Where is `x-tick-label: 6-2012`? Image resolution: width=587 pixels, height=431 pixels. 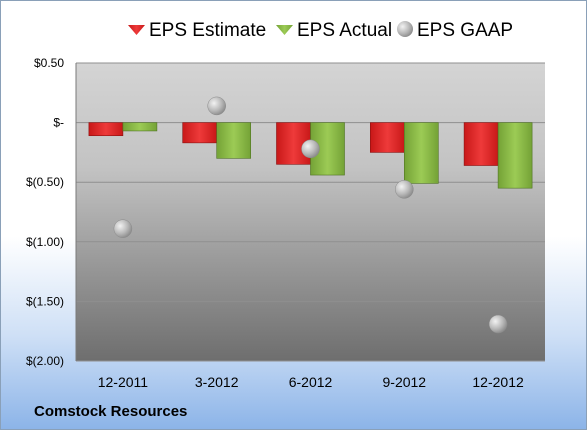
x-tick-label: 6-2012 is located at coordinates (311, 382).